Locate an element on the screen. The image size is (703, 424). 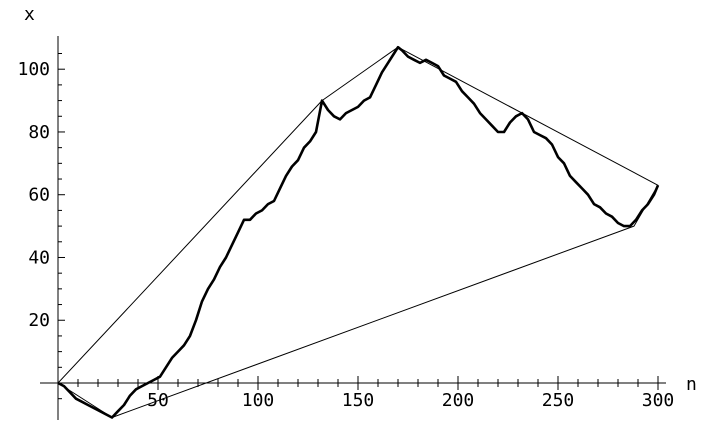
x-axis-label: n is located at coordinates (691, 384).